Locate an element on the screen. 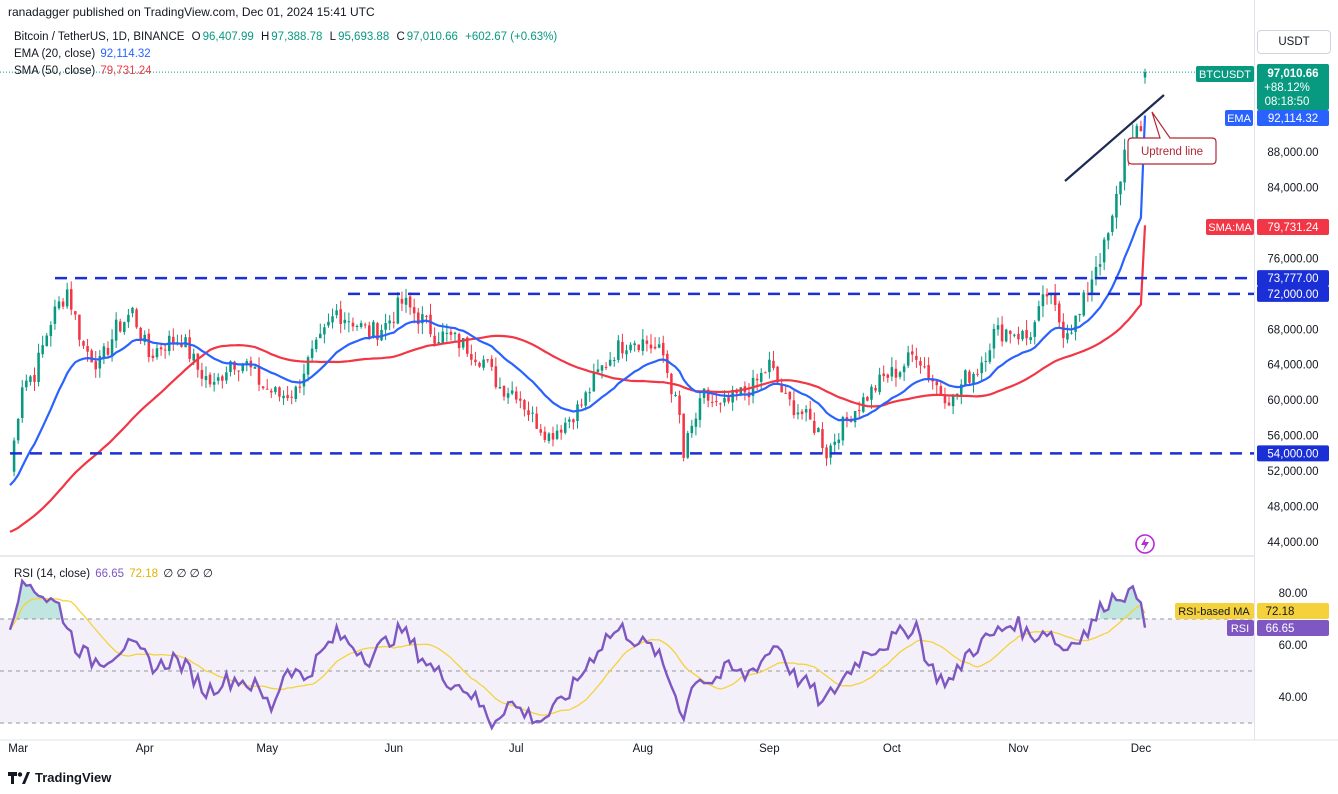 The image size is (1338, 794). symbol-name: Bitcoin / TetherUS, 1D, BINANCE is located at coordinates (99, 37).